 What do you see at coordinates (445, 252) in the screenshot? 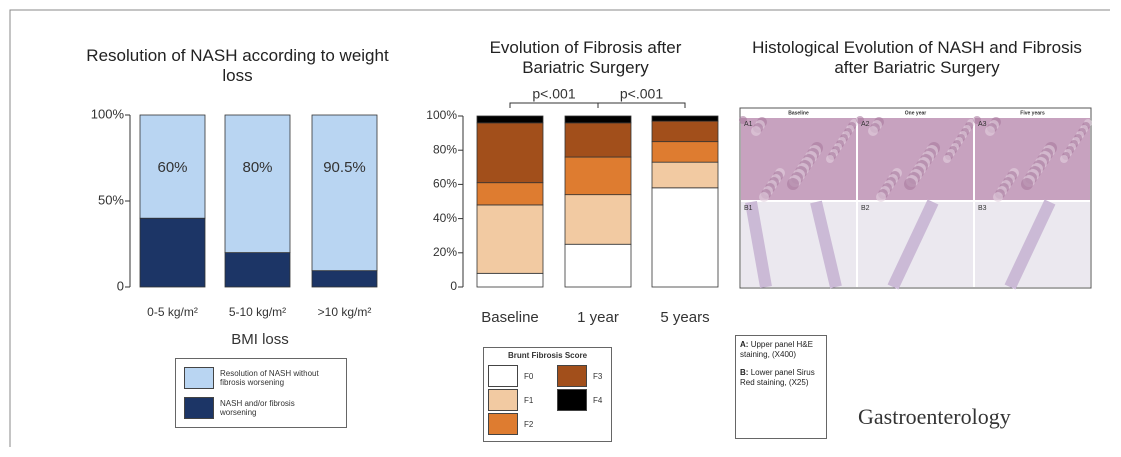
I see `y-tick-label: 20%` at bounding box center [445, 252].